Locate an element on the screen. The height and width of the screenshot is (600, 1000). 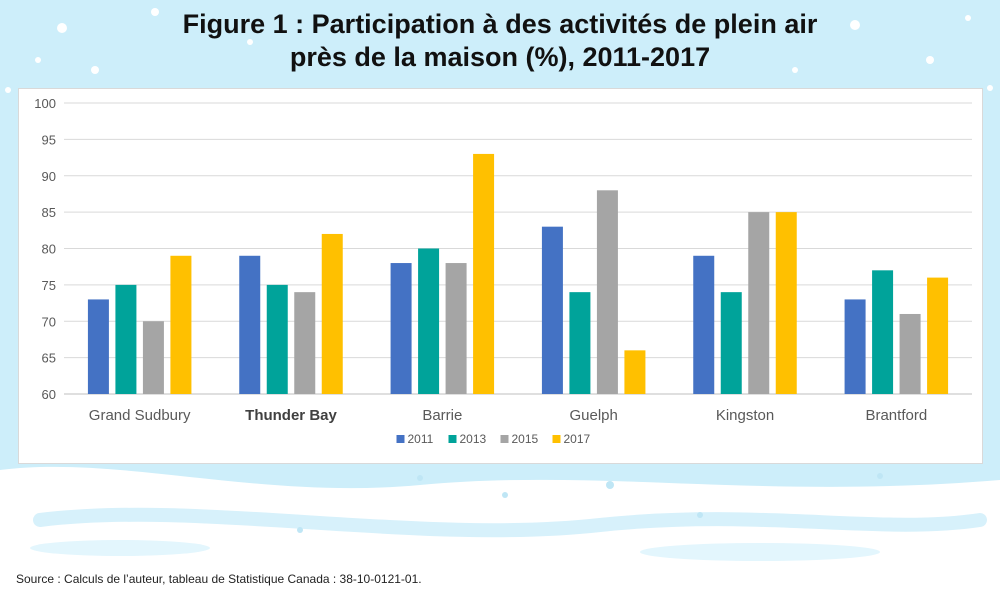
bar-2015-kingston is located at coordinates (759, 303).